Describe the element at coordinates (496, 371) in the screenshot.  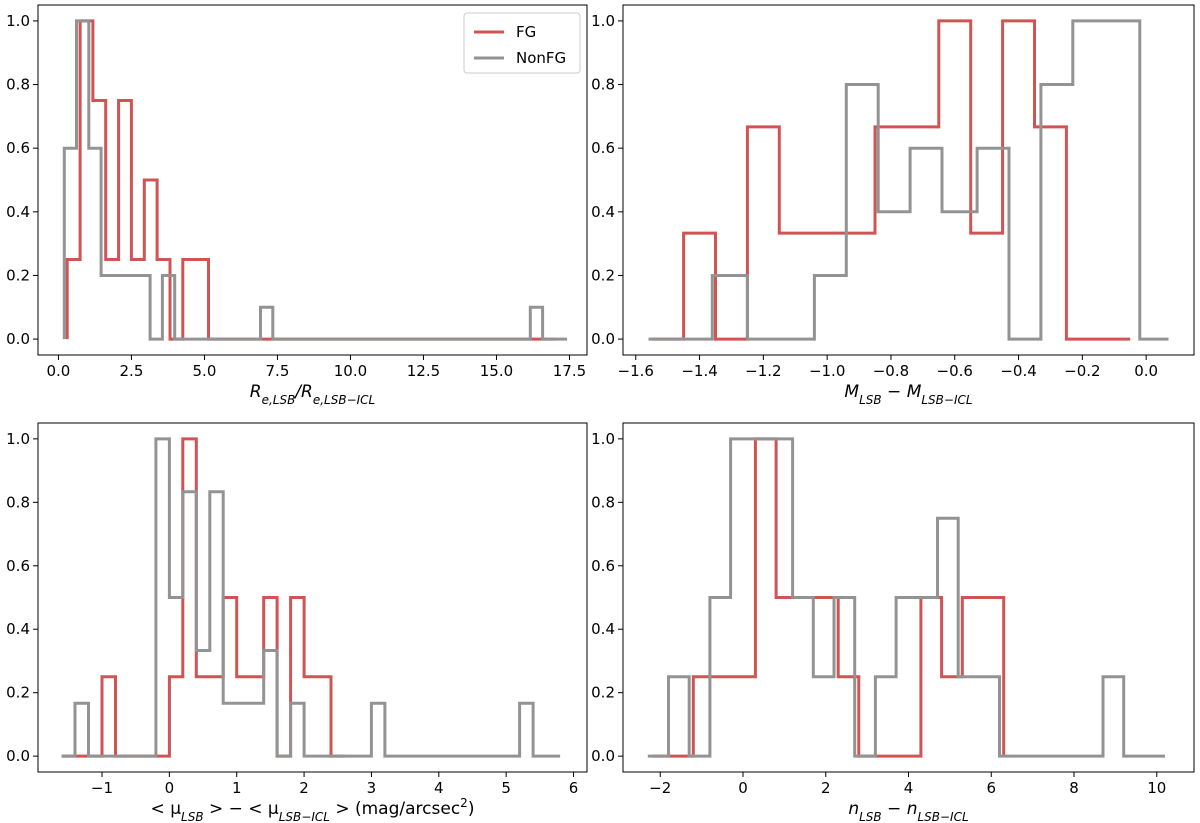
I see `x-tick-label: 15.0` at that location.